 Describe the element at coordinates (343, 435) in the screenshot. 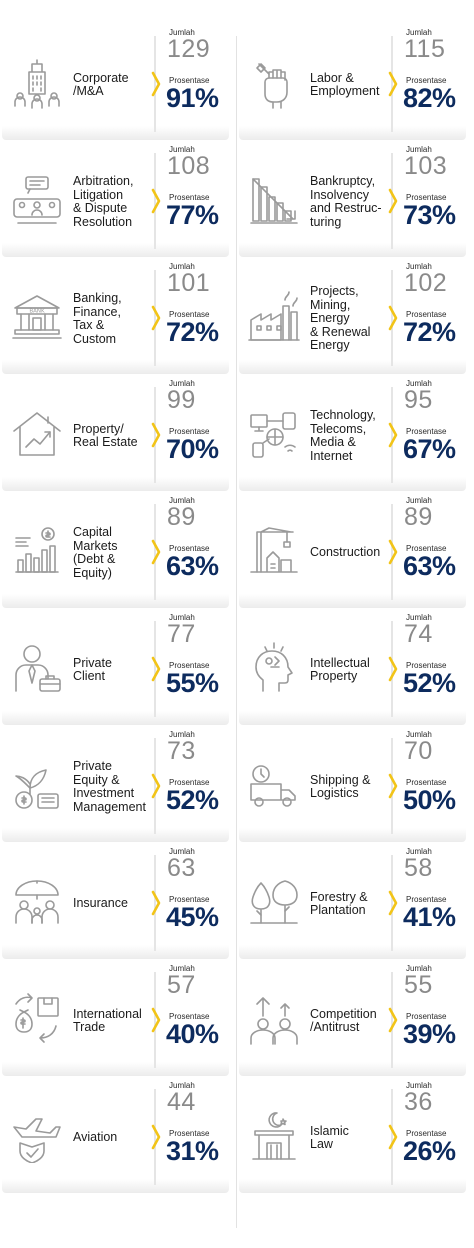

I see `practice-area-label: Technology, Telecoms, Media & Internet` at that location.